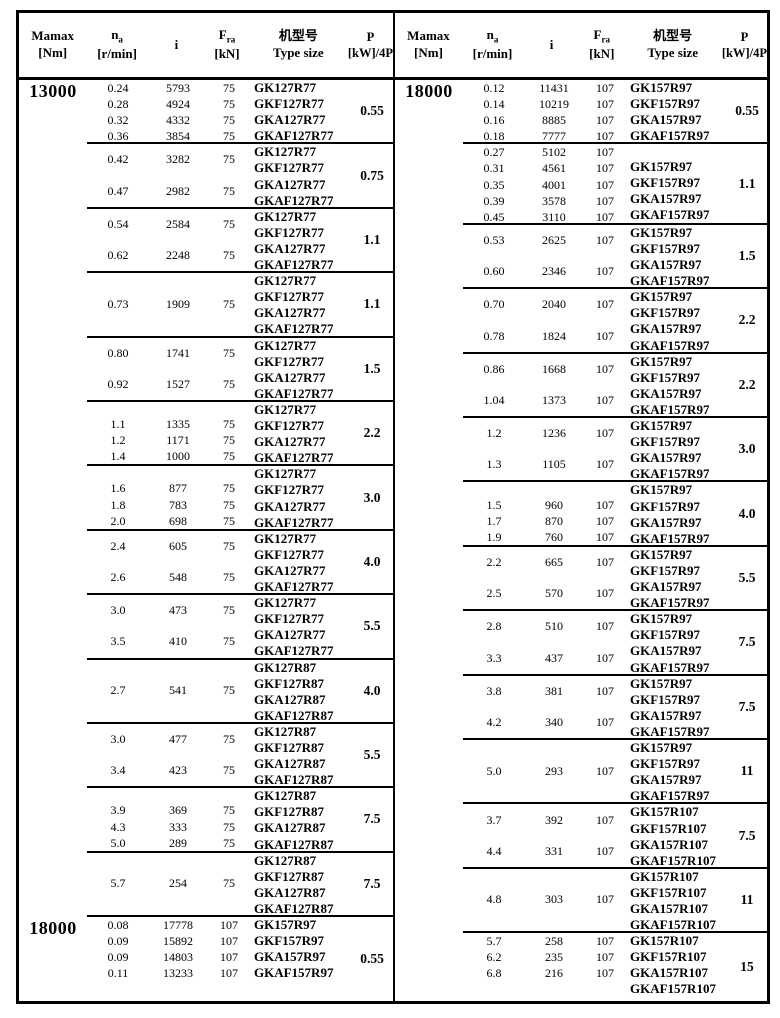 Image resolution: width=780 pixels, height=1018 pixels. What do you see at coordinates (290, 377) in the screenshot?
I see `type-size: GKA127R77` at bounding box center [290, 377].